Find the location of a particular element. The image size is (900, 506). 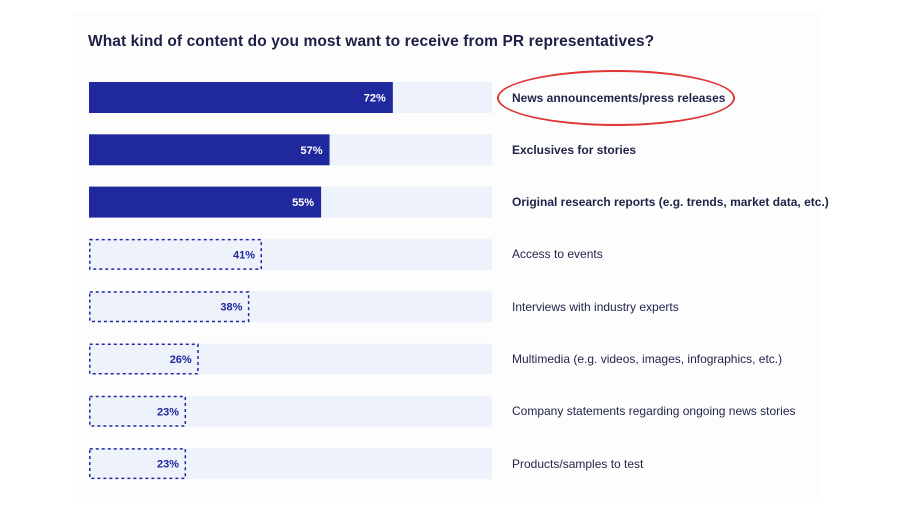

bar-value-label: 41% is located at coordinates (244, 255).